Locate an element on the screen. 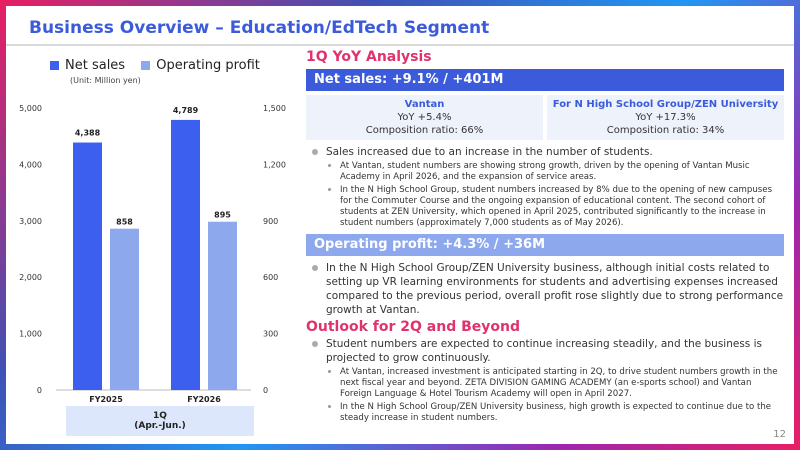 The image size is (800, 450). data-label-net-sales: 4,789 is located at coordinates (186, 110).